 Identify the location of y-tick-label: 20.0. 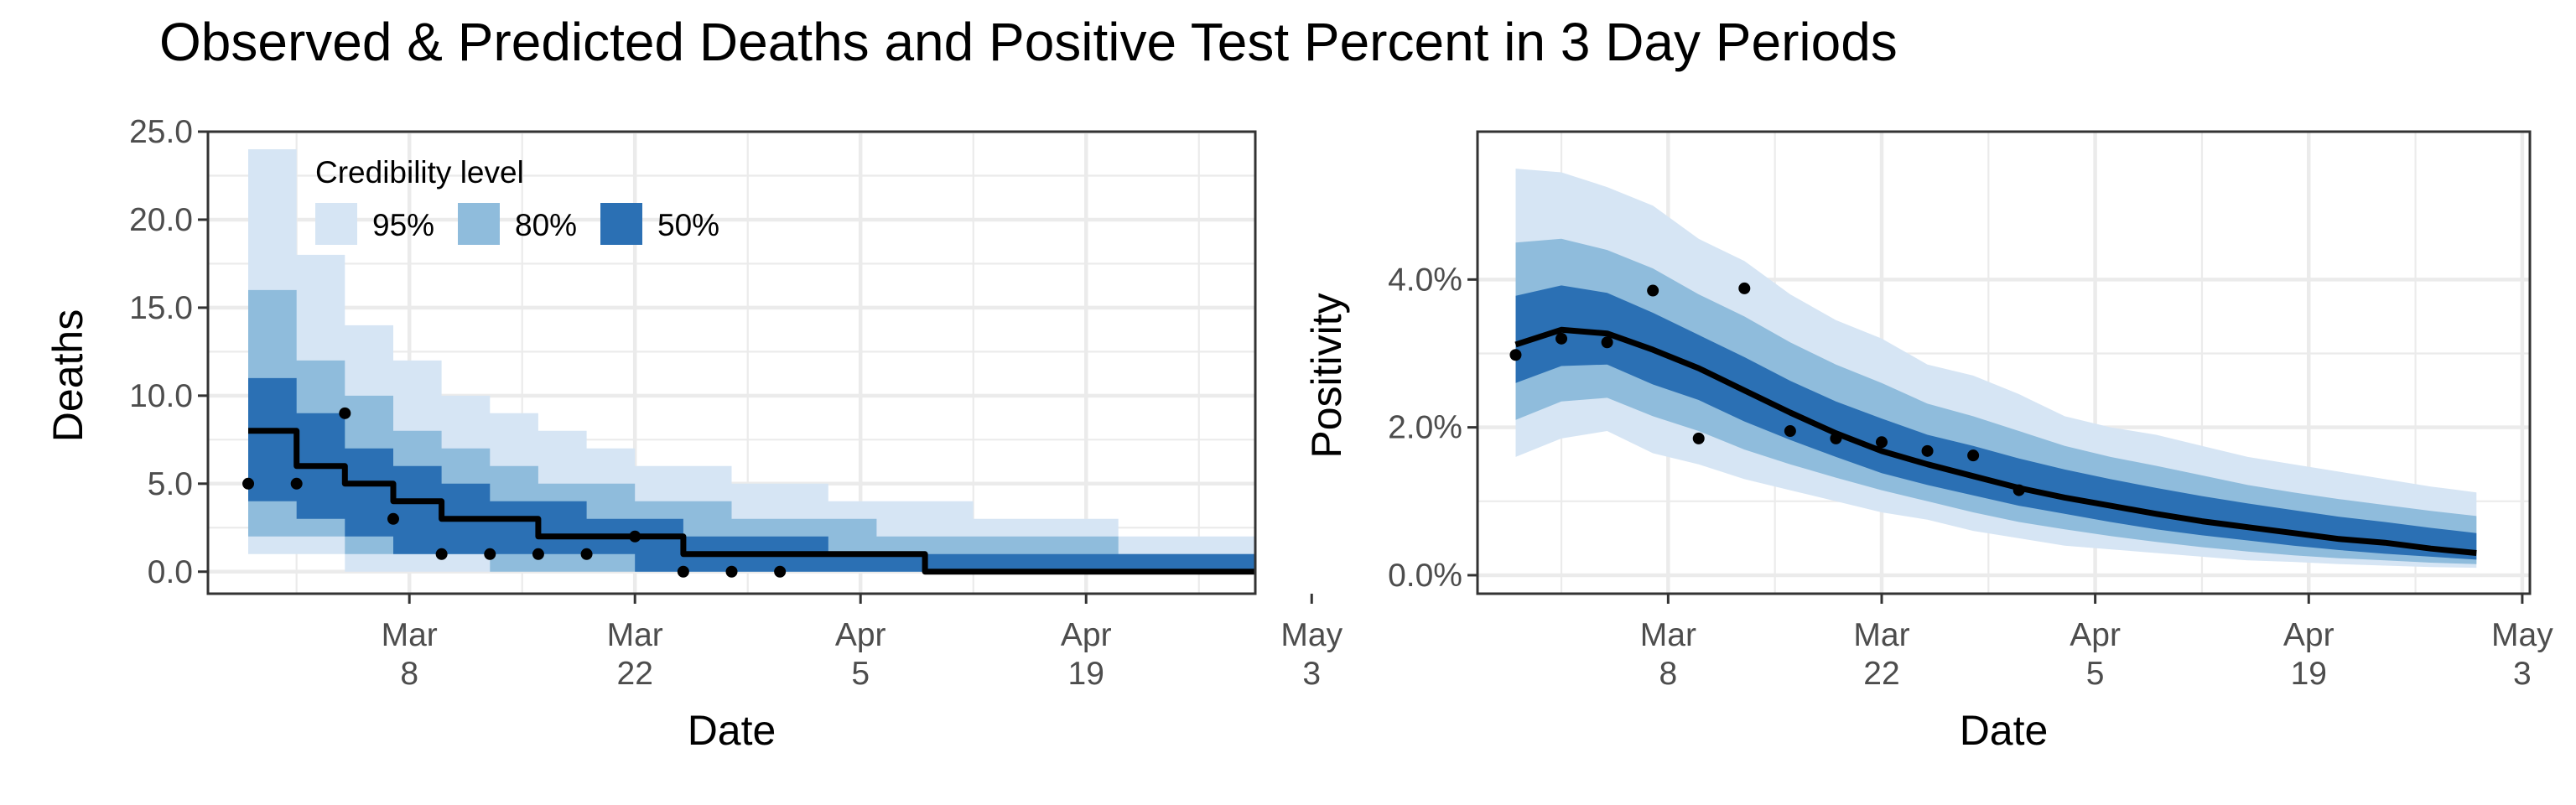
(161, 220).